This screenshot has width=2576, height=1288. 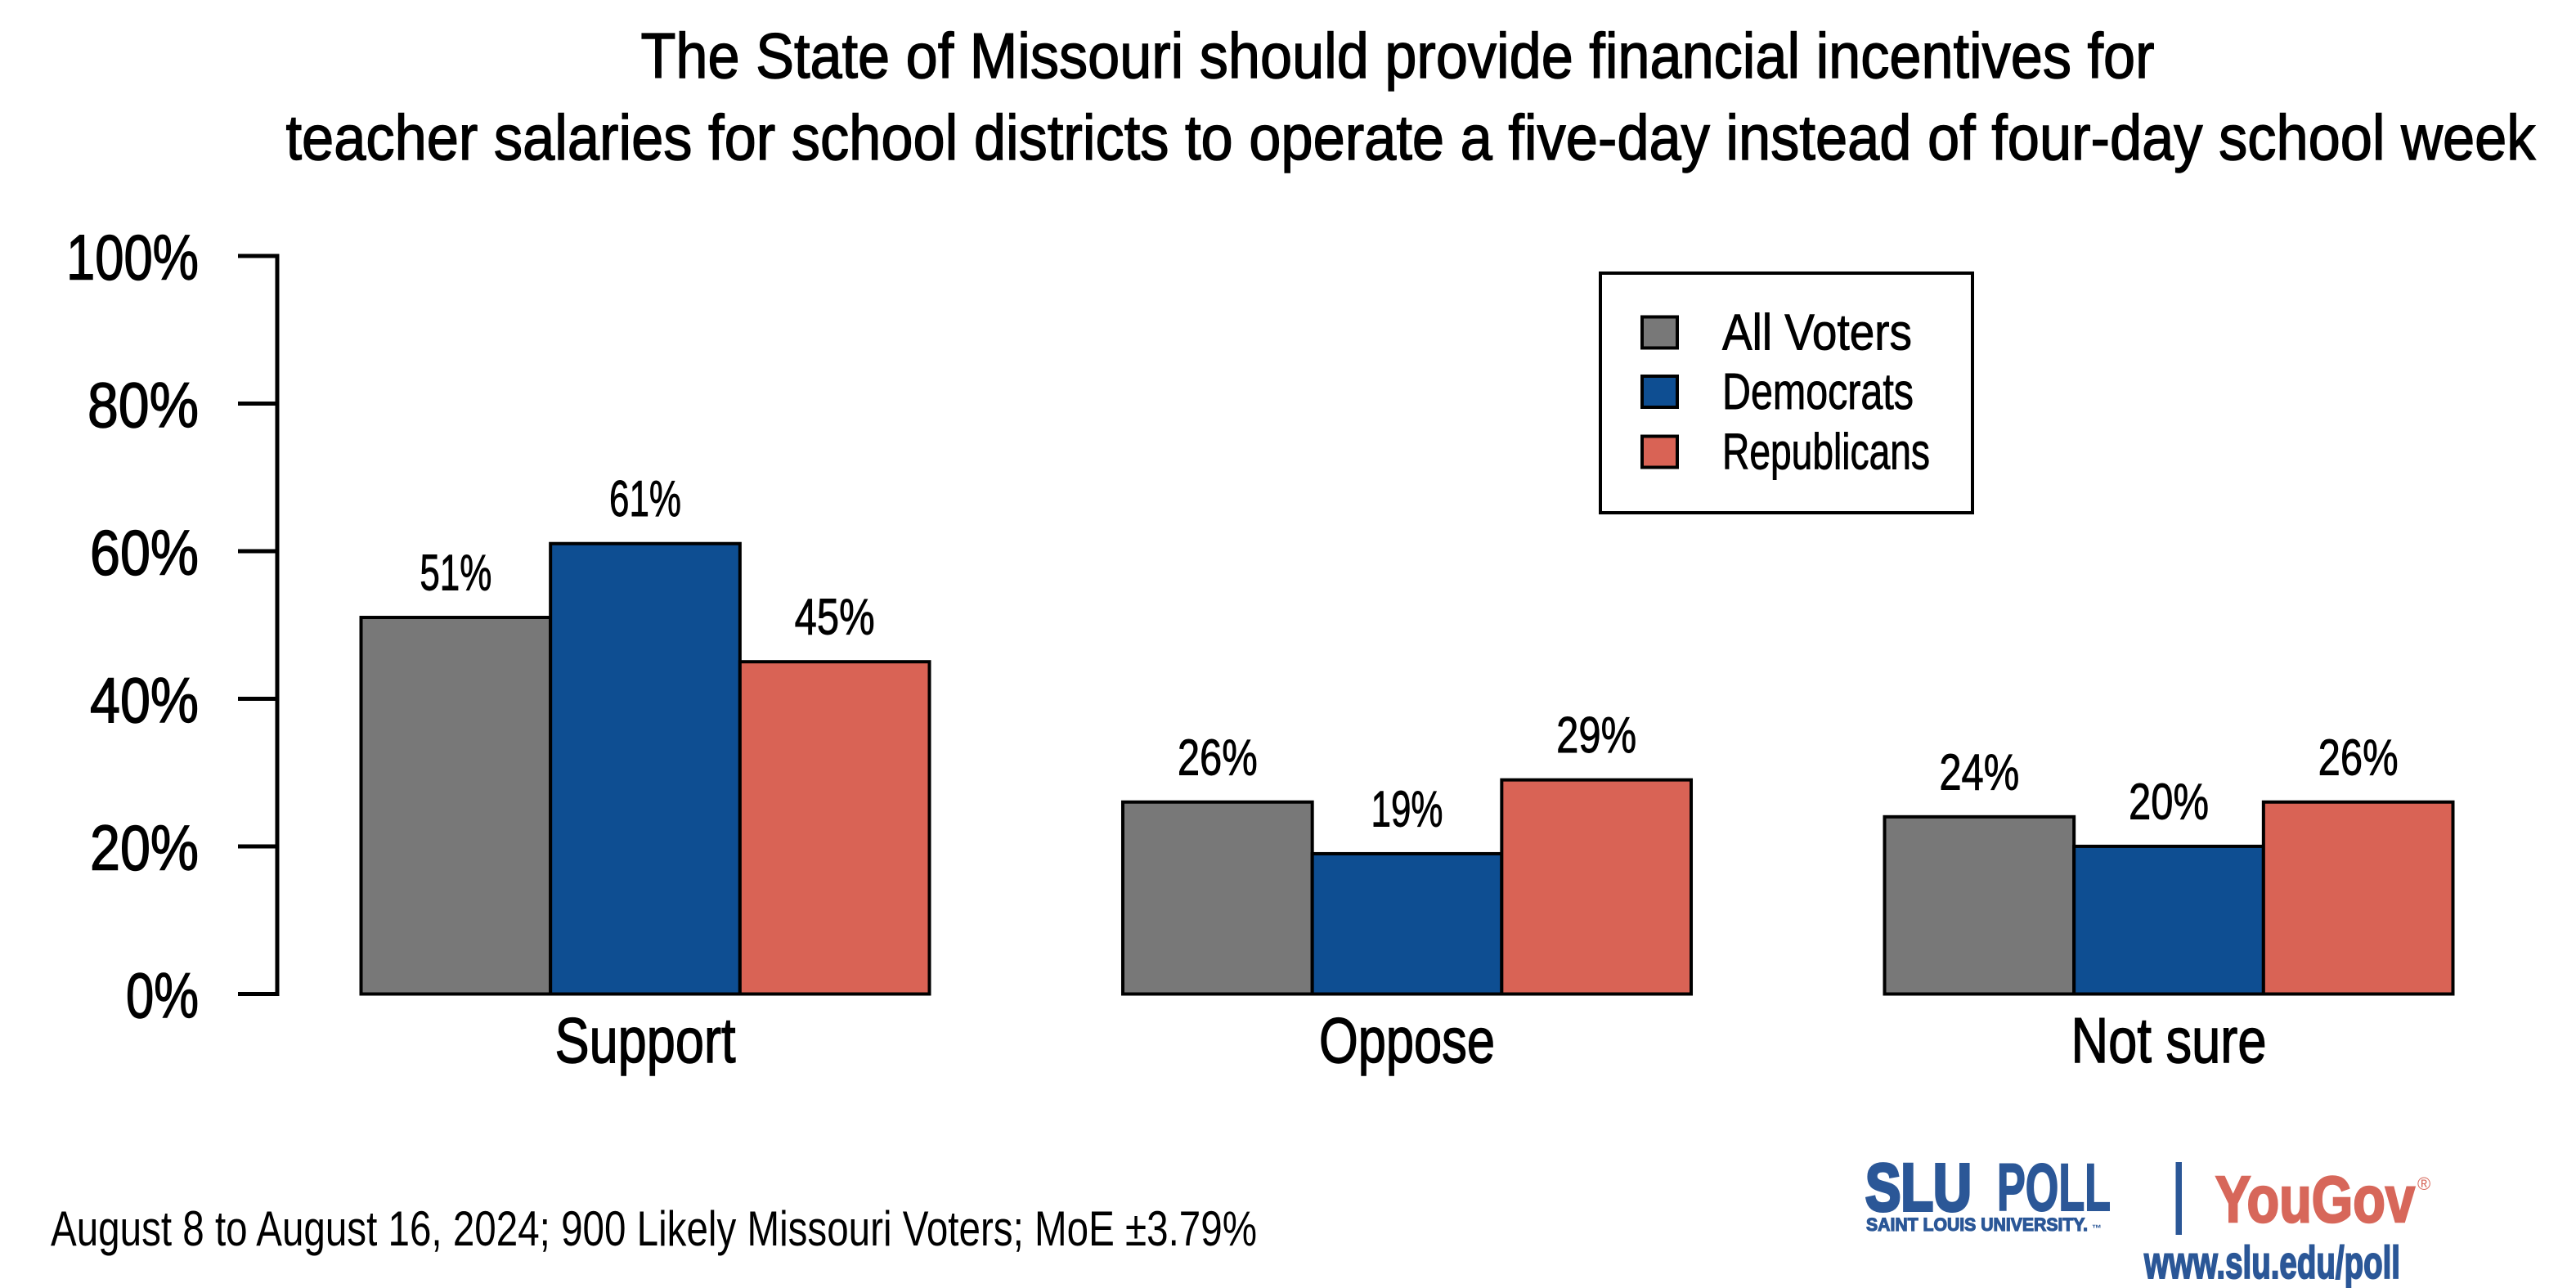 What do you see at coordinates (1979, 772) in the screenshot?
I see `svg-text: 24%` at bounding box center [1979, 772].